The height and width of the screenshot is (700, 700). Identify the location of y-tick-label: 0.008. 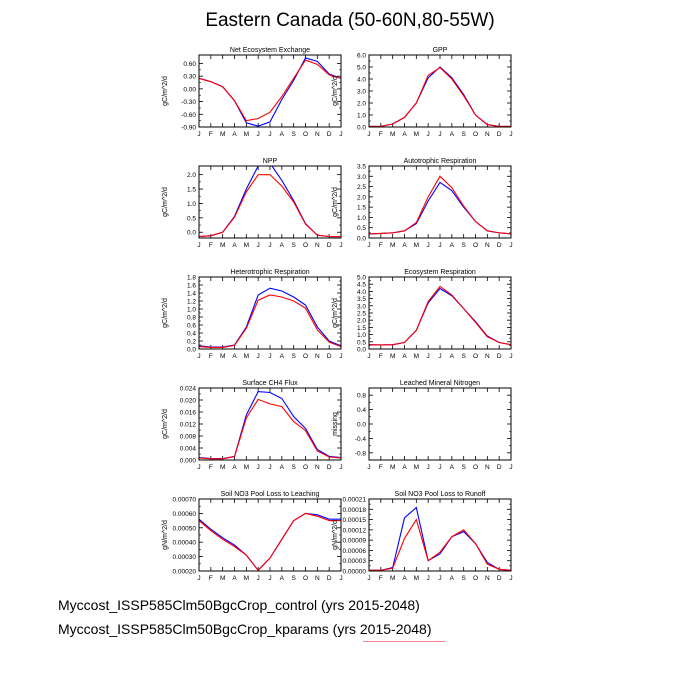
(188, 437).